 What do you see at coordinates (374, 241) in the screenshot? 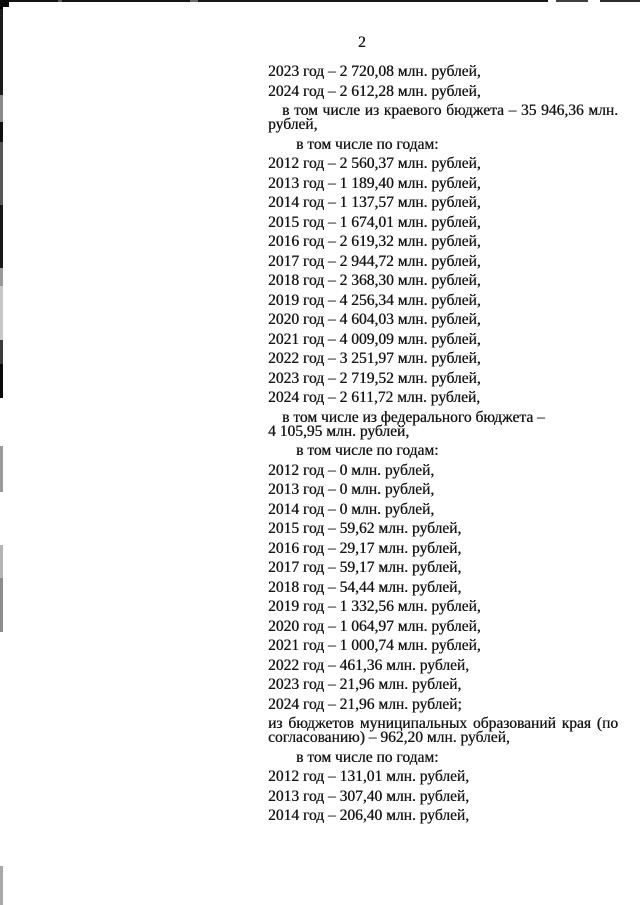
I see `text-line: 2016 год – 2 619,32 млн. рублей,` at bounding box center [374, 241].